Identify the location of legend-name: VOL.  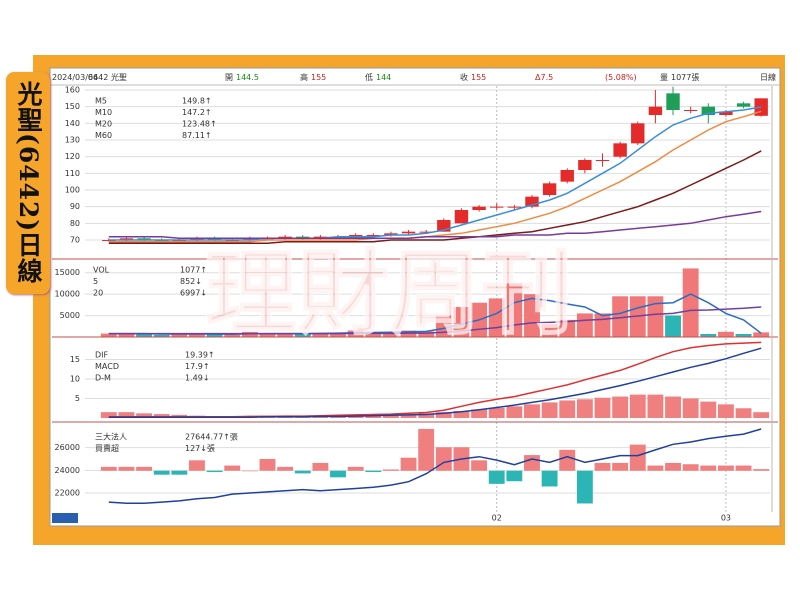
(101, 270).